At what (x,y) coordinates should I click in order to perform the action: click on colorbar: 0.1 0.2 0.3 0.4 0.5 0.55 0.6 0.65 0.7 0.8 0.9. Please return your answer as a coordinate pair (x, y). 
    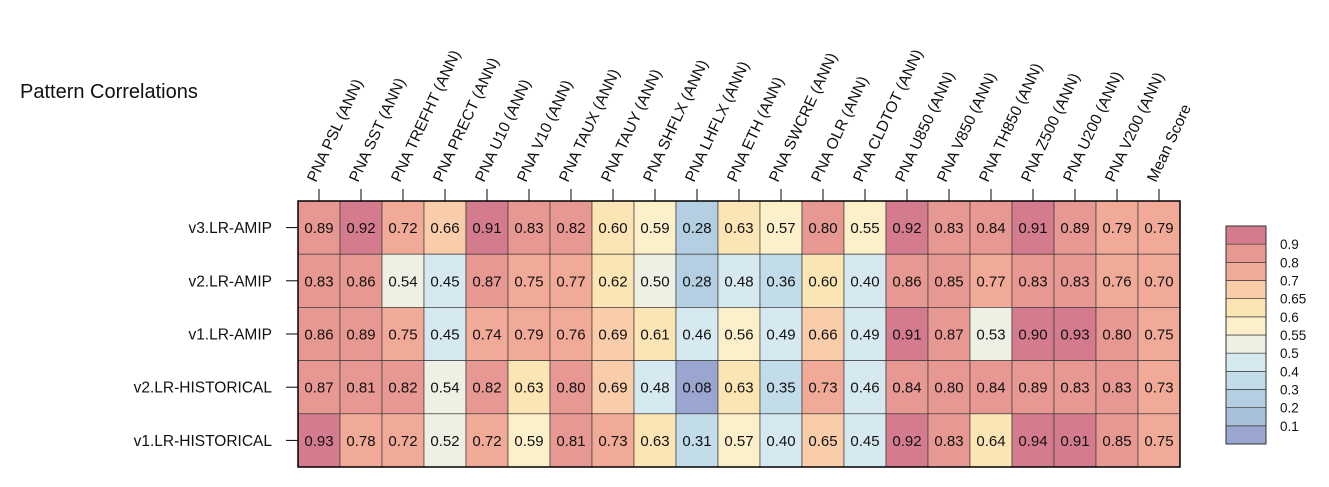
    Looking at the image, I should click on (1265, 335).